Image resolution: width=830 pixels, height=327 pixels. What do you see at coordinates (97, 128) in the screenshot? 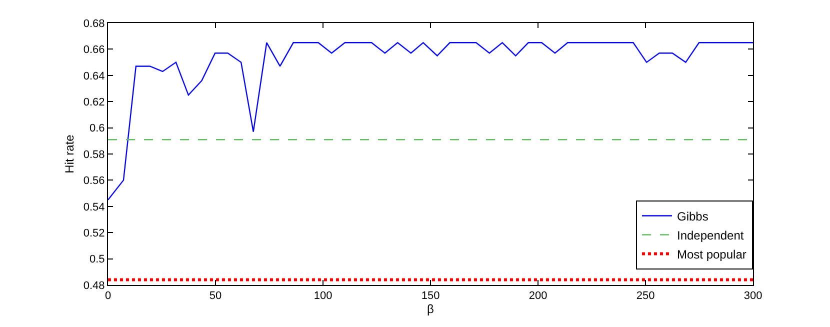
I see `y-tick-label: 0.6` at bounding box center [97, 128].